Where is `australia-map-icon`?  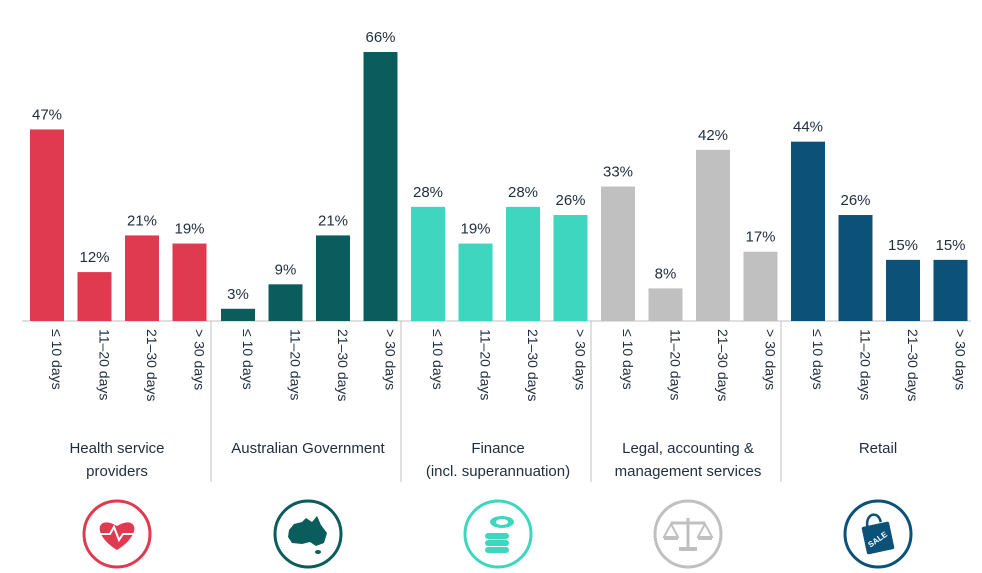
australia-map-icon is located at coordinates (308, 534).